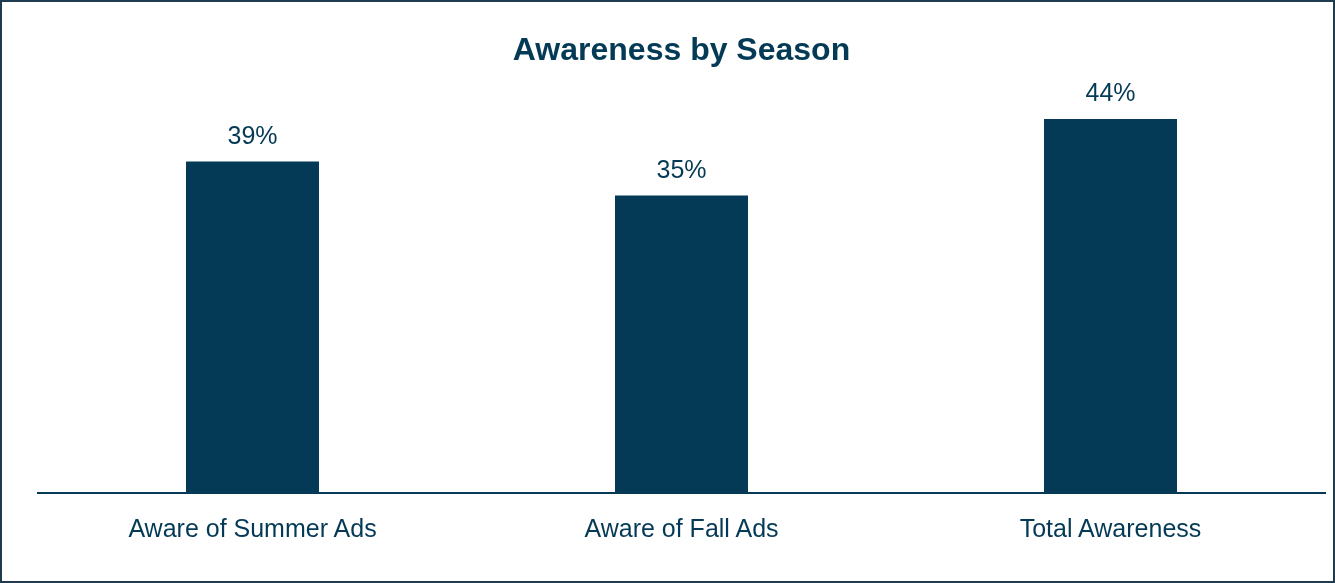 This screenshot has height=583, width=1335. I want to click on x-tick-label: Aware of Summer Ads, so click(252, 527).